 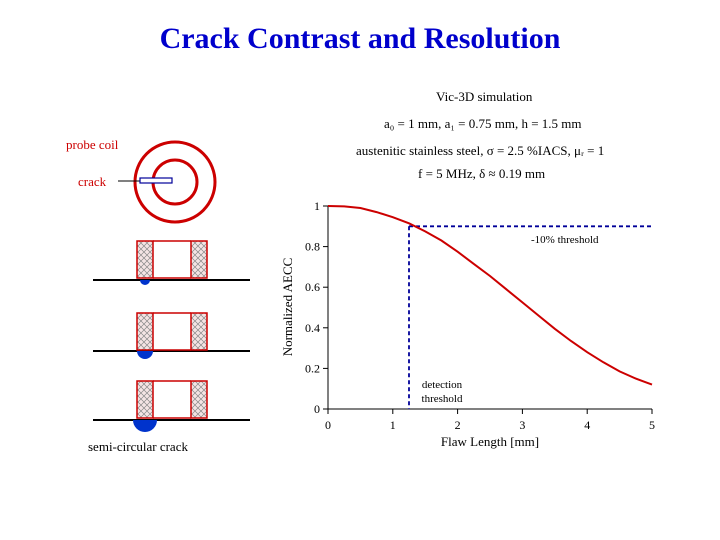 What do you see at coordinates (328, 425) in the screenshot?
I see `x-tick-label: 0` at bounding box center [328, 425].